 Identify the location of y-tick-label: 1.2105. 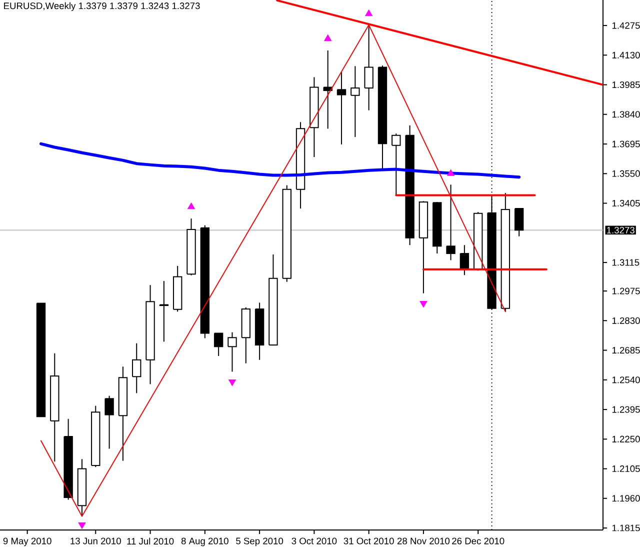
(626, 468).